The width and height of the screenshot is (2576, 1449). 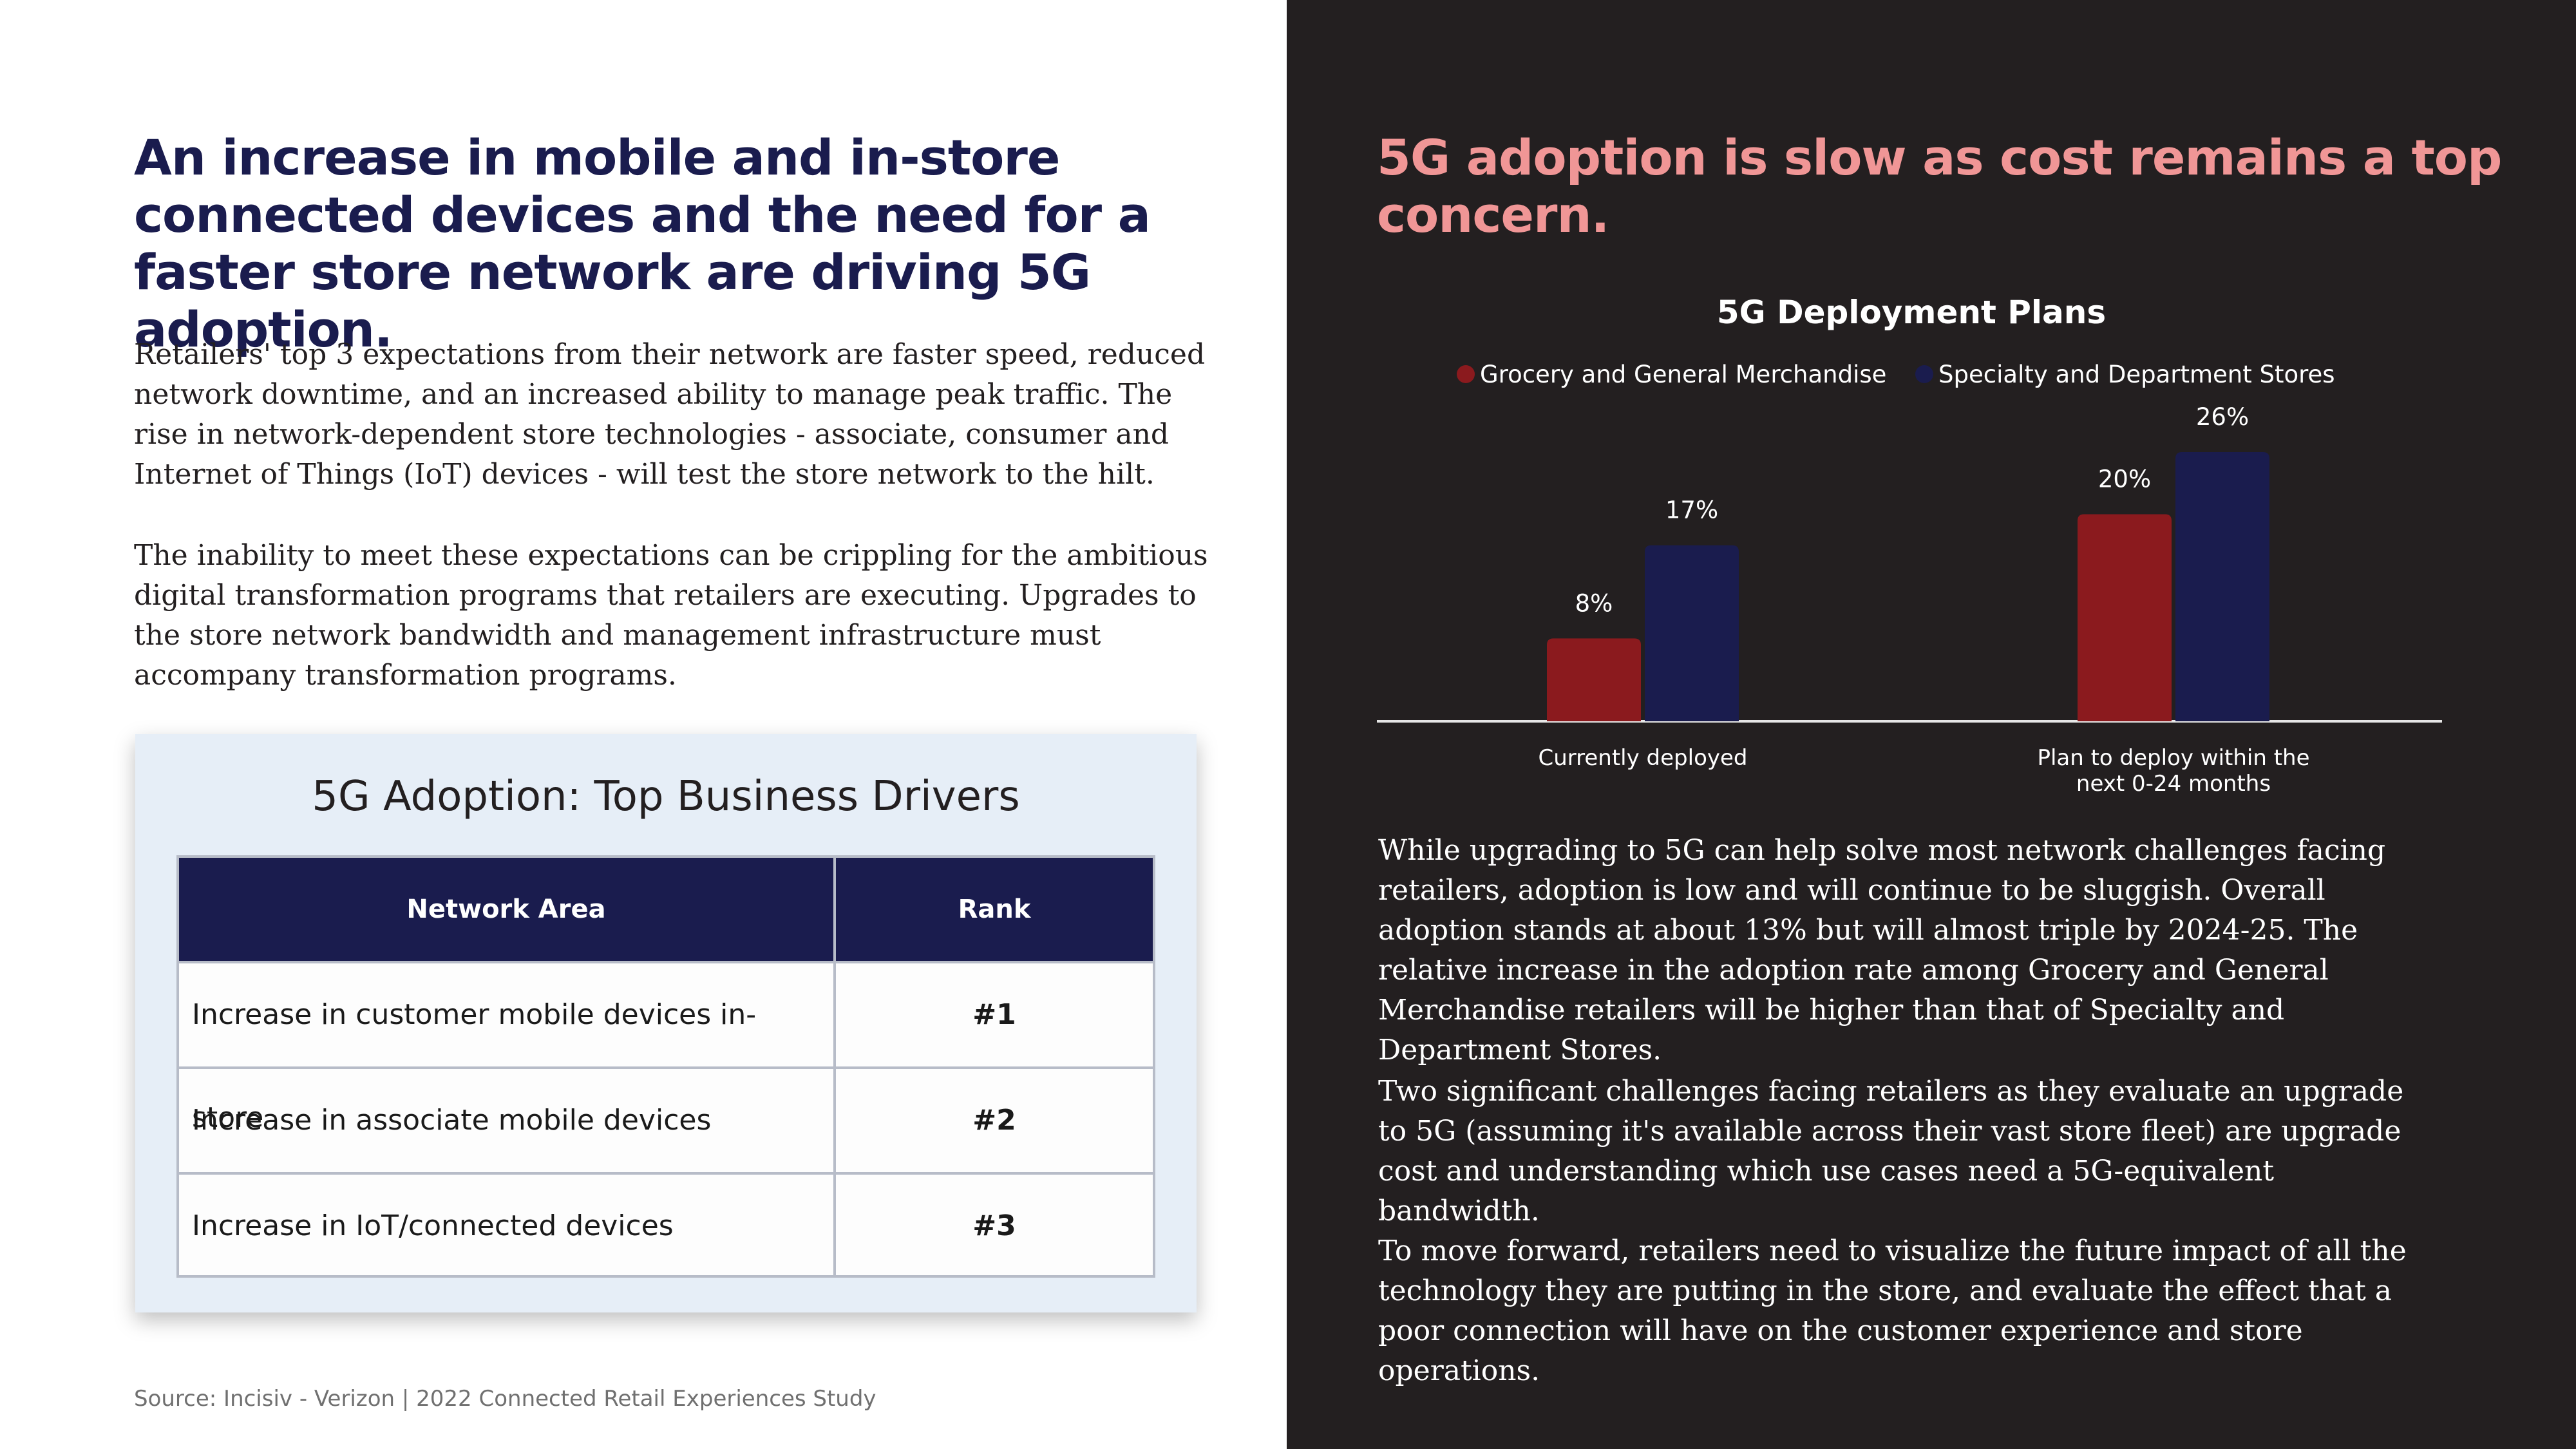 I want to click on column-divider, so click(x=835, y=1066).